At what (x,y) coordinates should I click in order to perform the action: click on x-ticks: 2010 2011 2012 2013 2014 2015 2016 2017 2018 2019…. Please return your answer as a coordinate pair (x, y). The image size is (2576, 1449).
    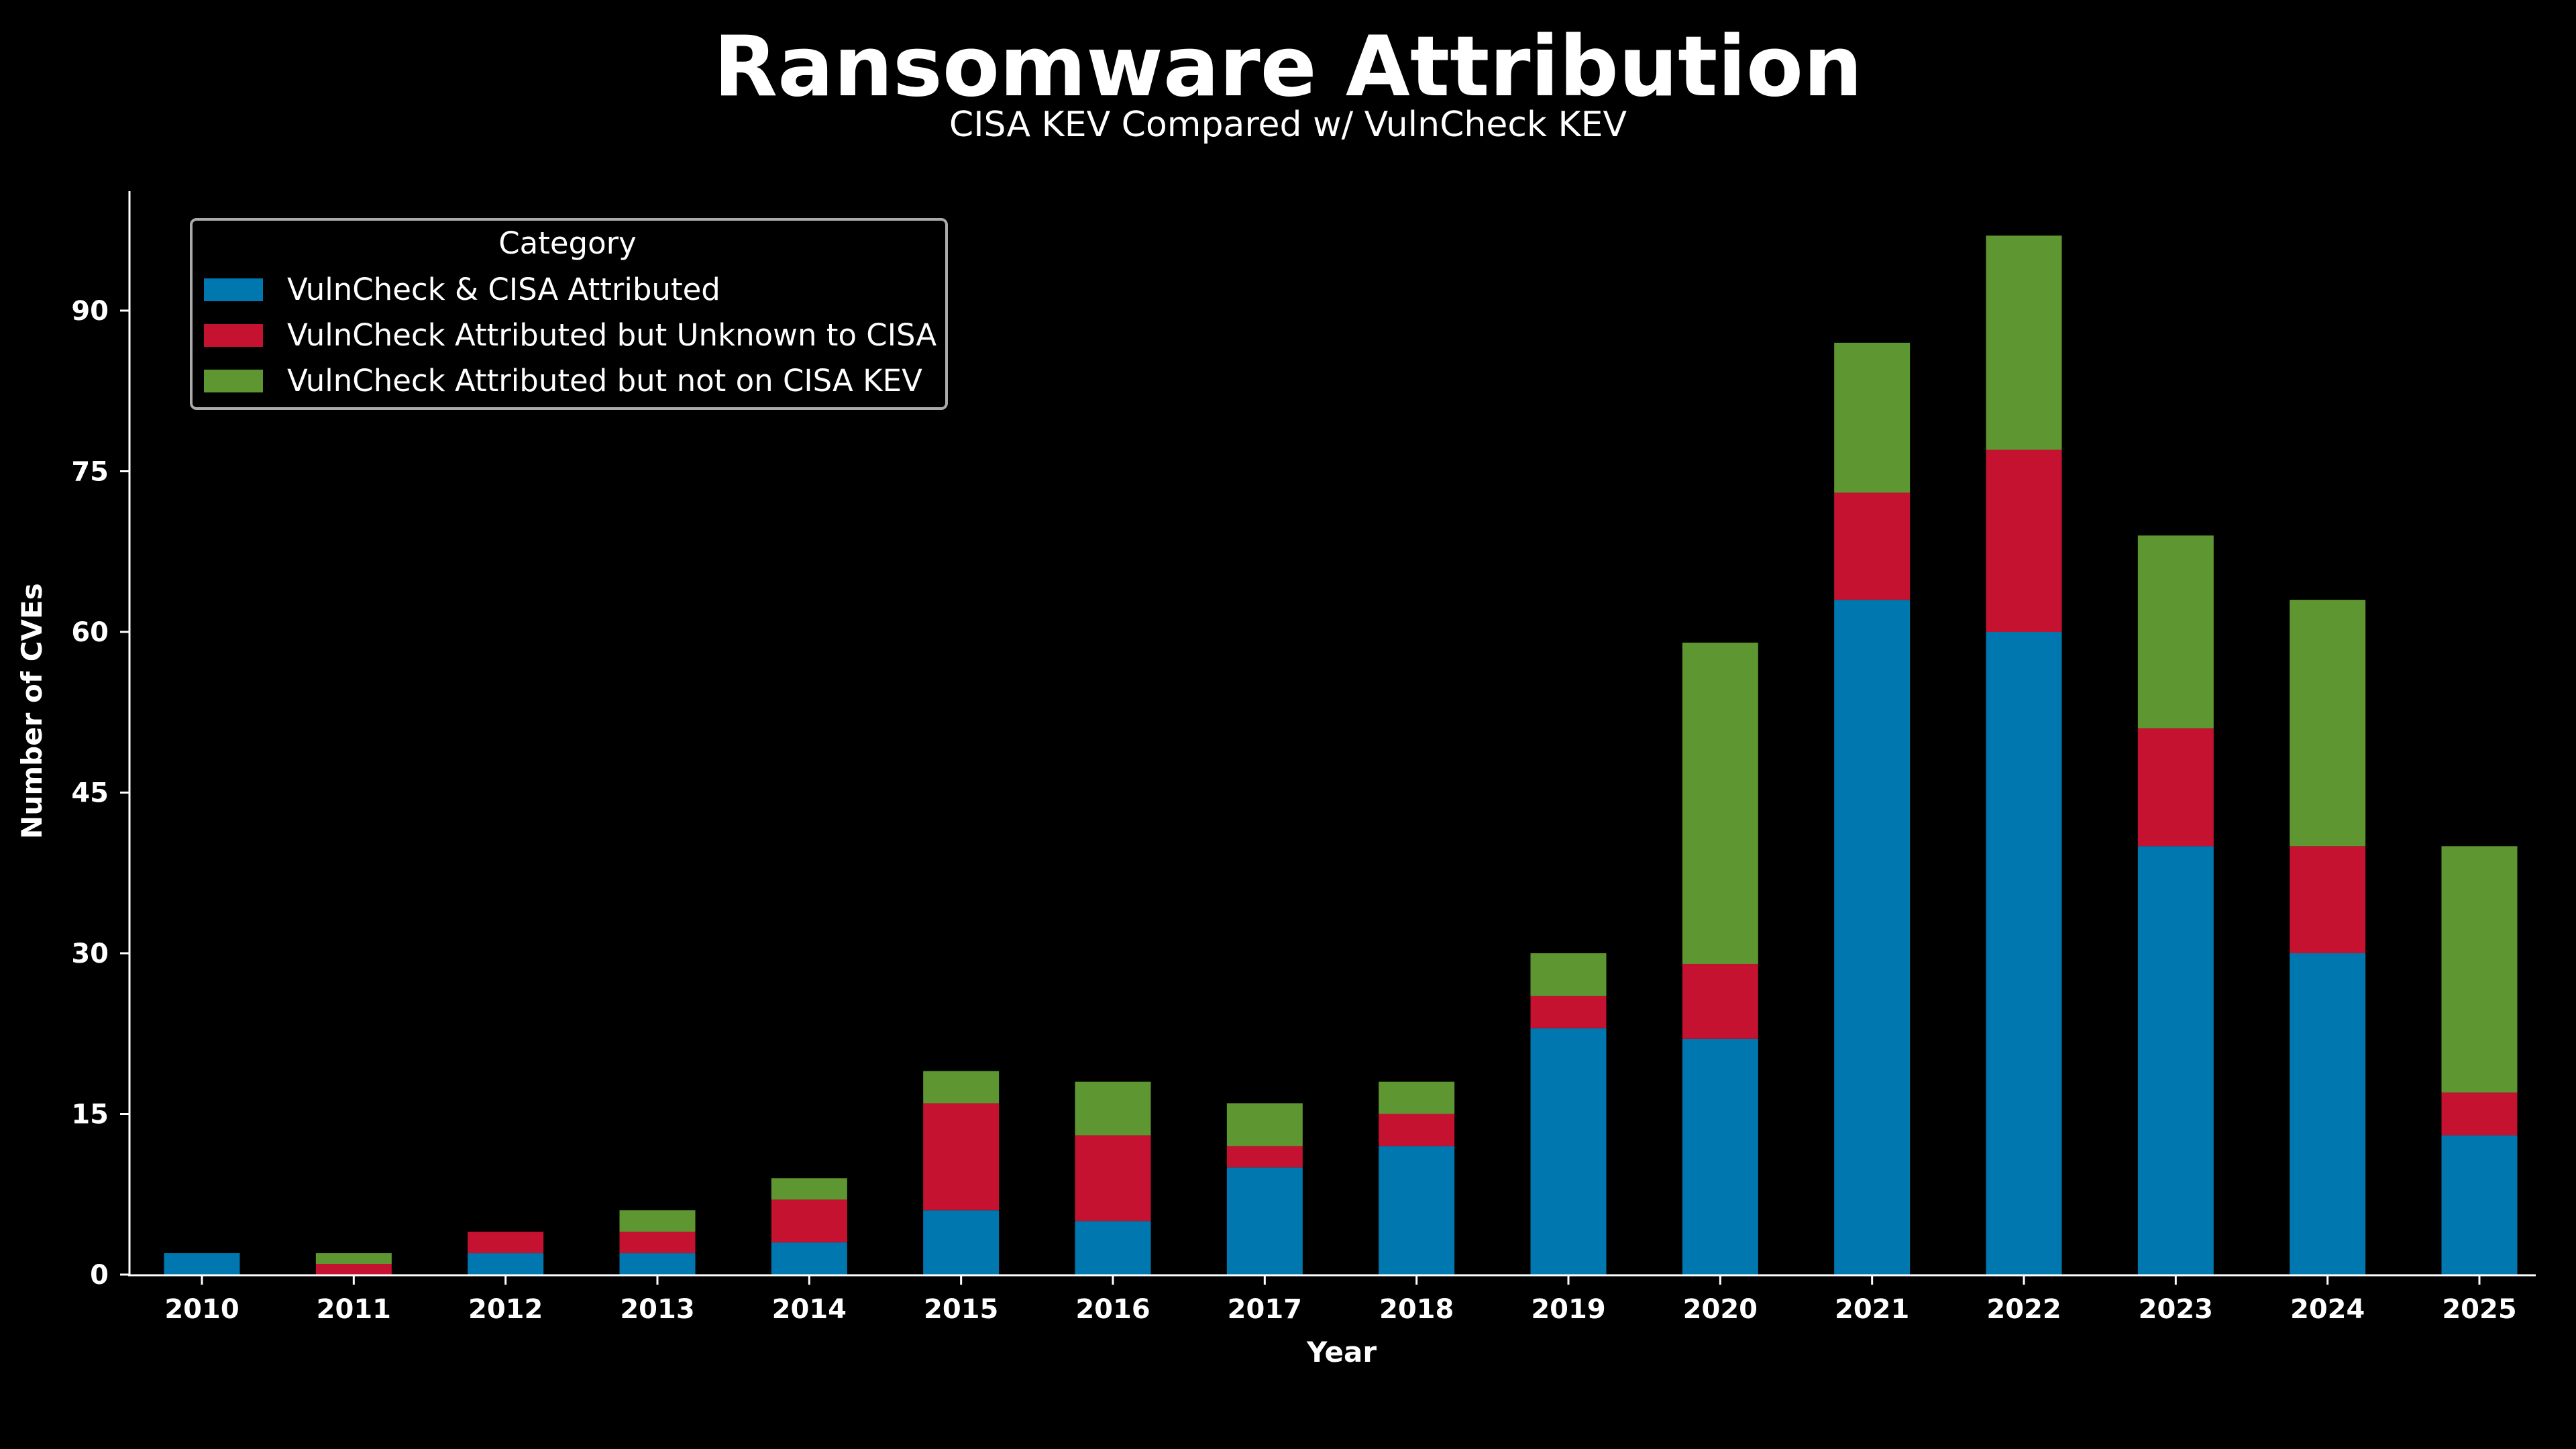
    Looking at the image, I should click on (1340, 1300).